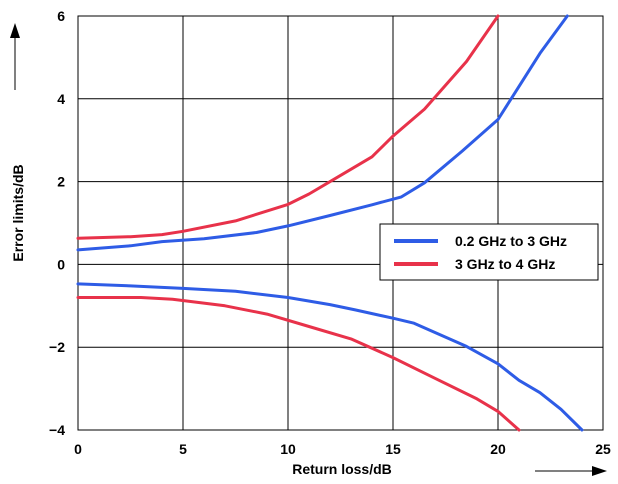 This screenshot has width=618, height=484. Describe the element at coordinates (61, 99) in the screenshot. I see `y-tick-label: 4` at that location.